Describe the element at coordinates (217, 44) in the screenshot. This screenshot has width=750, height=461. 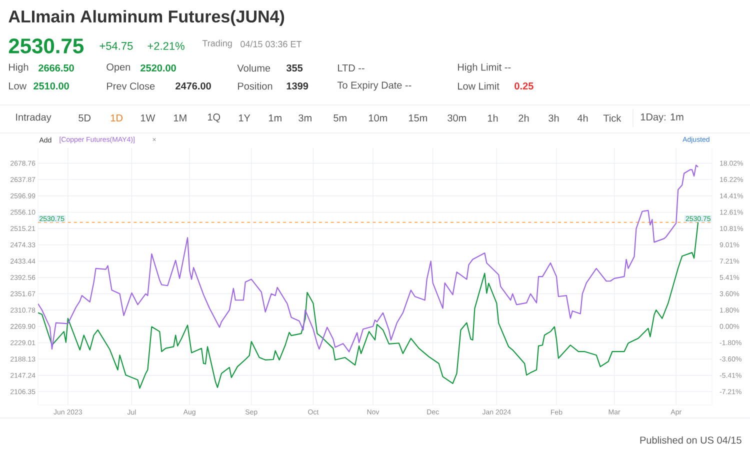
I see `text: Trading` at that location.